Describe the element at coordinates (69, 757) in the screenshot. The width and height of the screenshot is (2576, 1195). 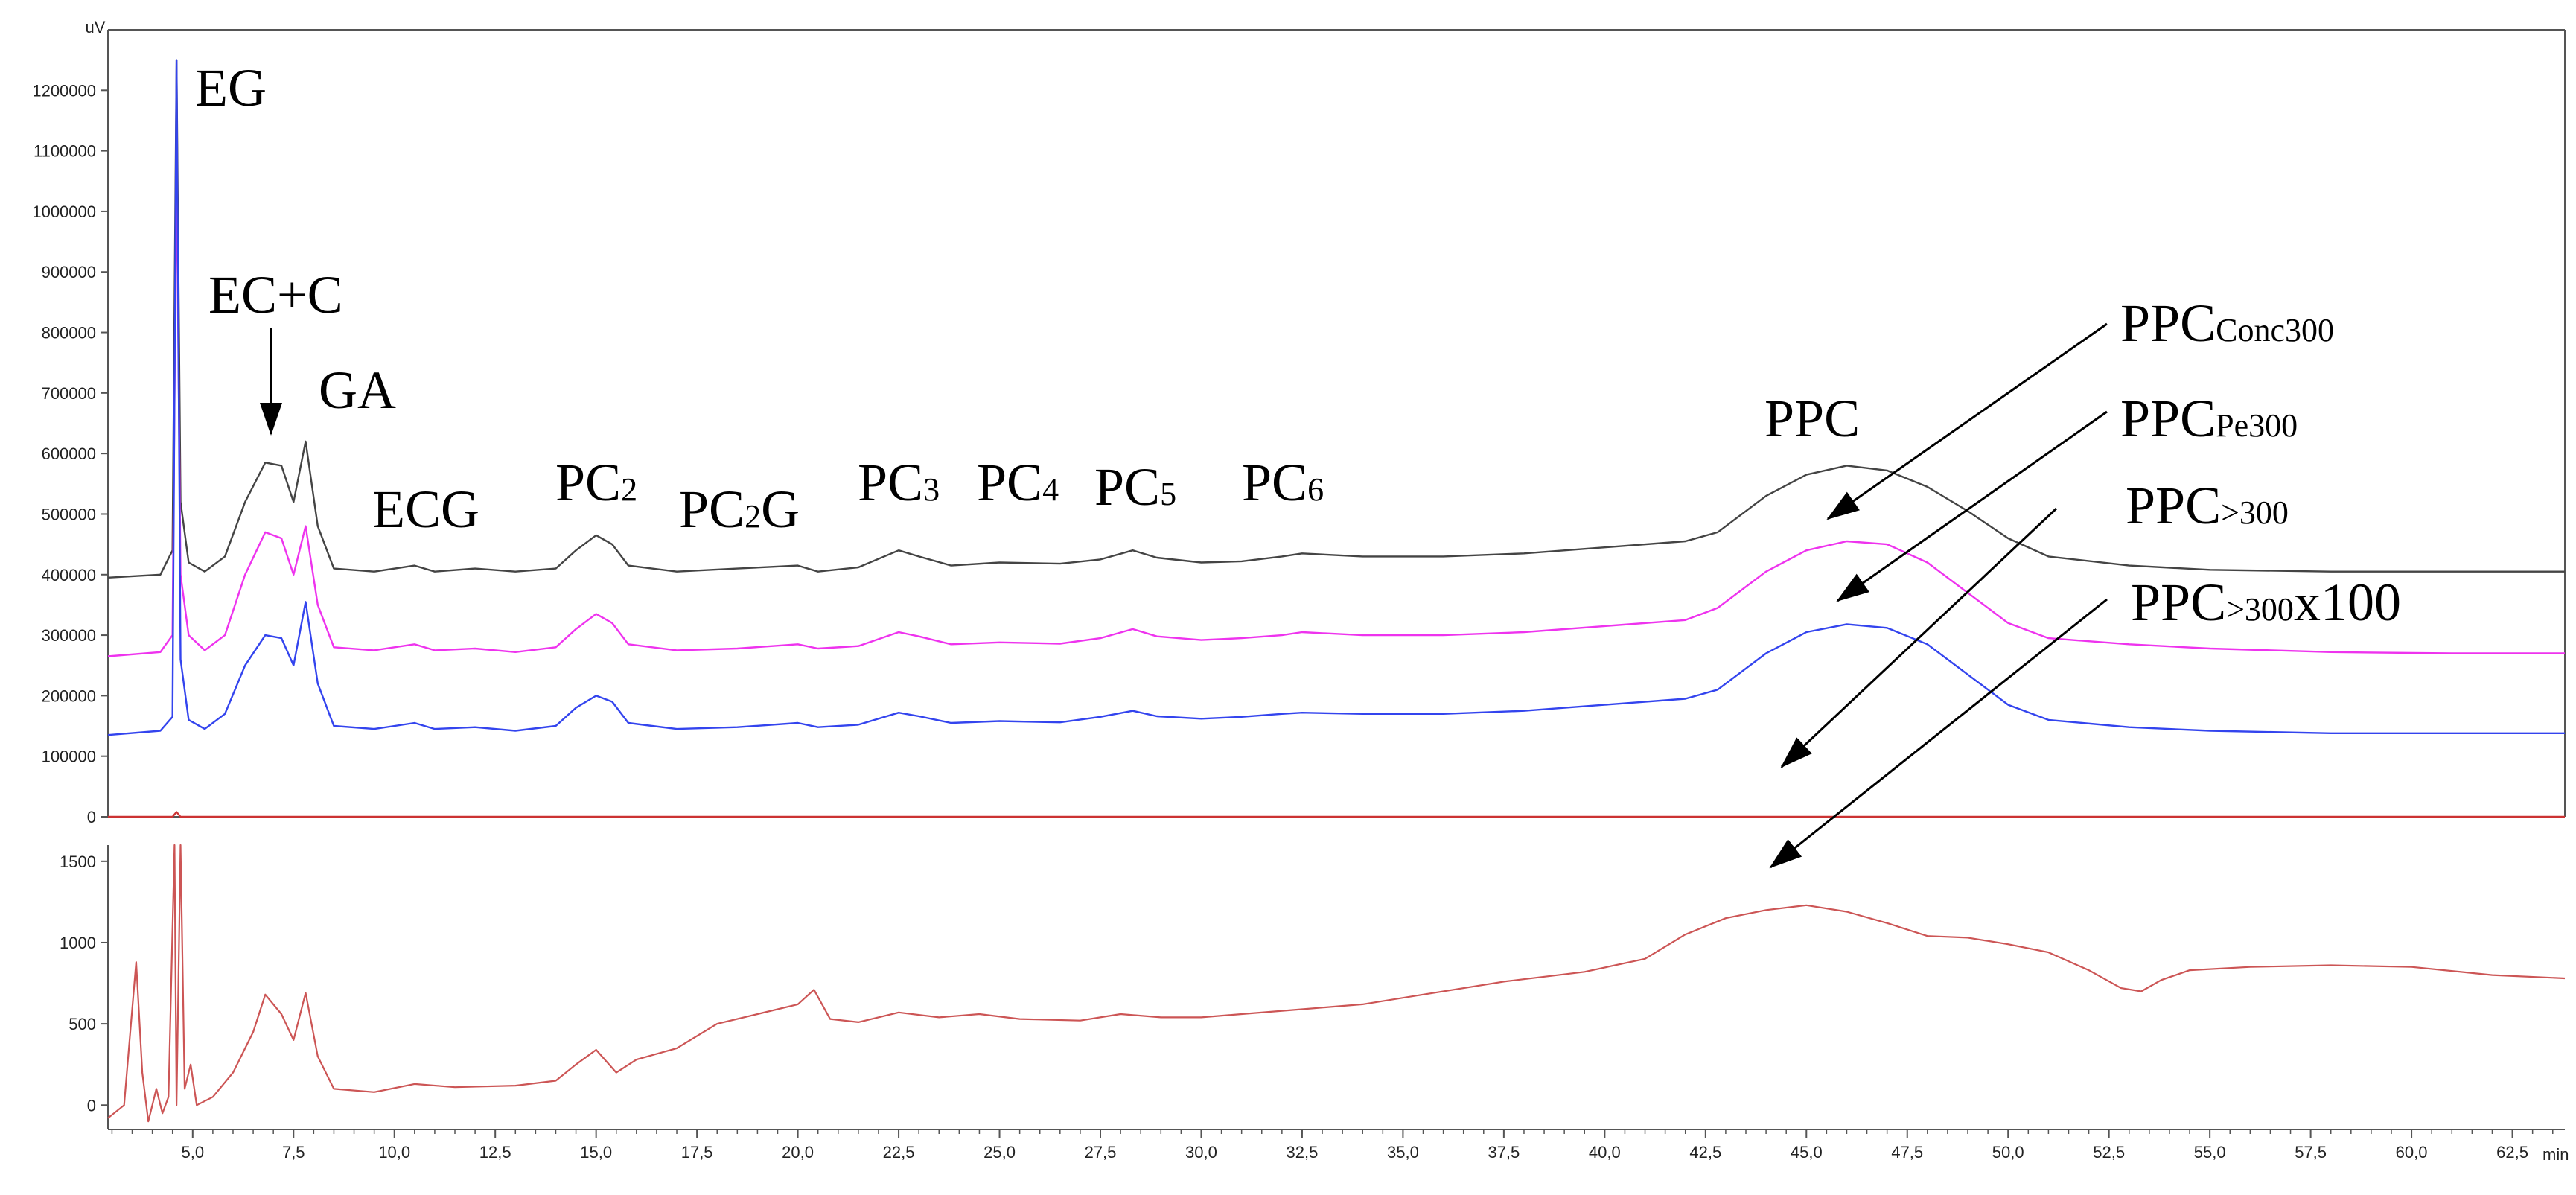
I see `top-y-tick-label: 100000` at that location.